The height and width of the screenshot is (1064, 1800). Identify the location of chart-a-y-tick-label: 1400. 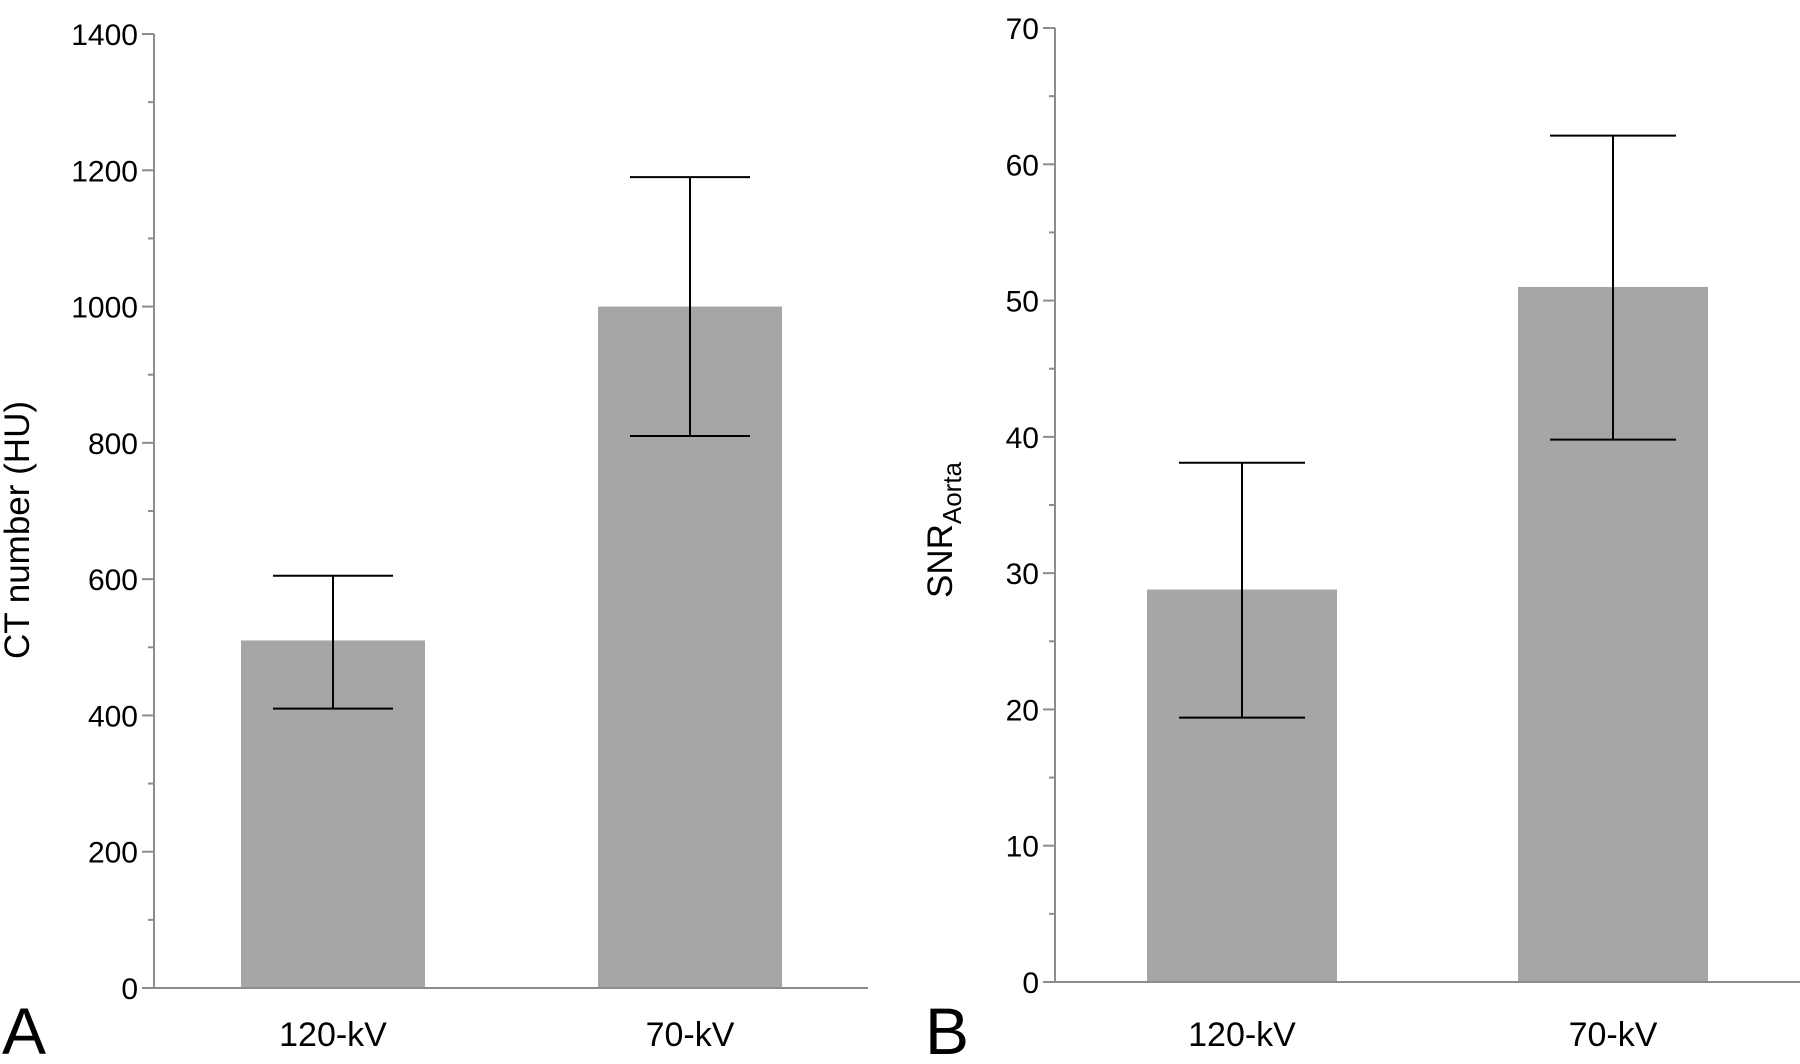
(104, 35).